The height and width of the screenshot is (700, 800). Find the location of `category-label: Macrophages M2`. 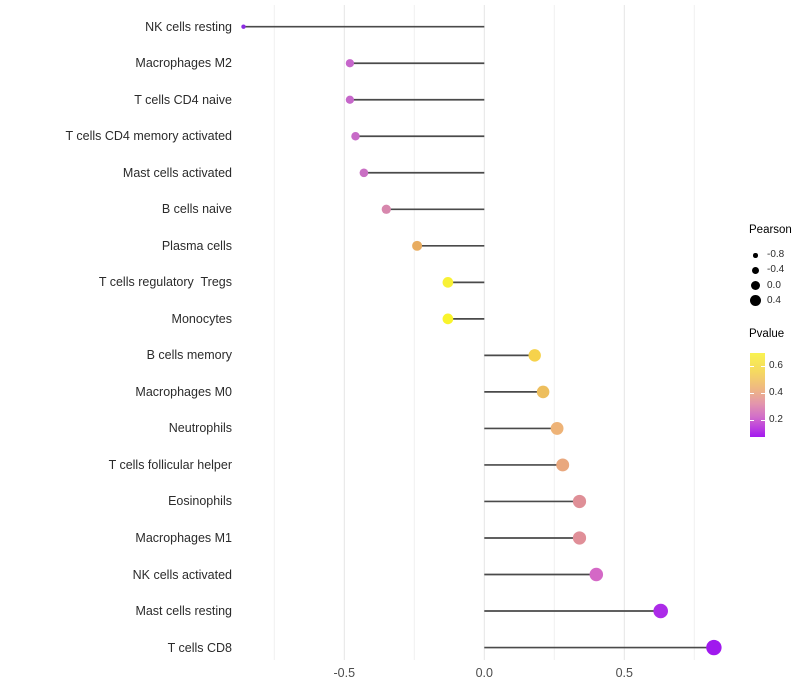

category-label: Macrophages M2 is located at coordinates (183, 63).